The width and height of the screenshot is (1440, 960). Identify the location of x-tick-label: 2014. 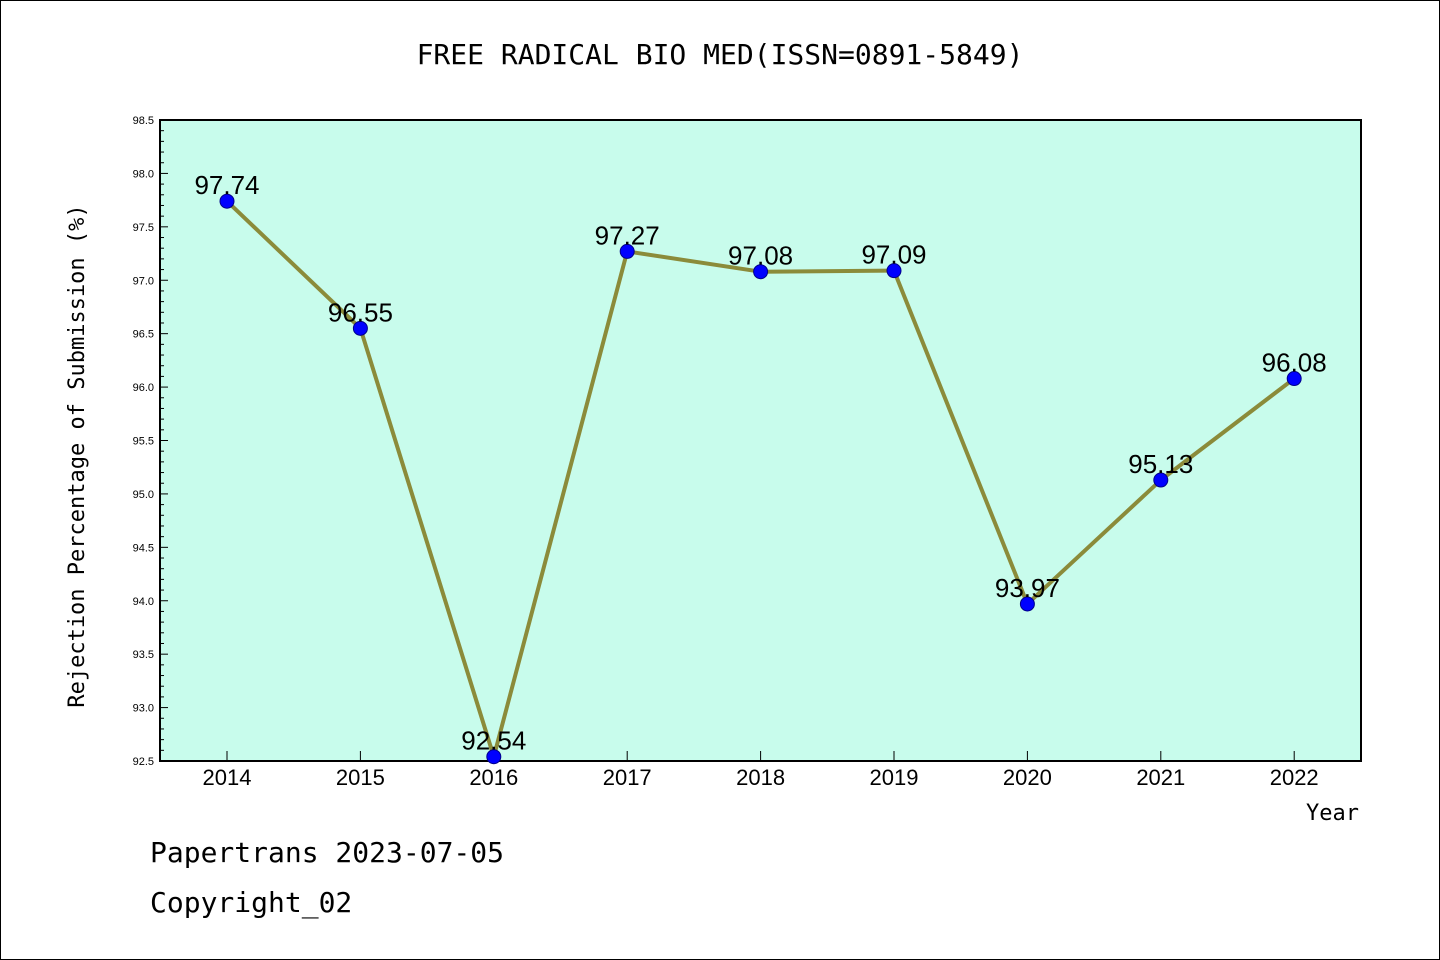
(227, 777).